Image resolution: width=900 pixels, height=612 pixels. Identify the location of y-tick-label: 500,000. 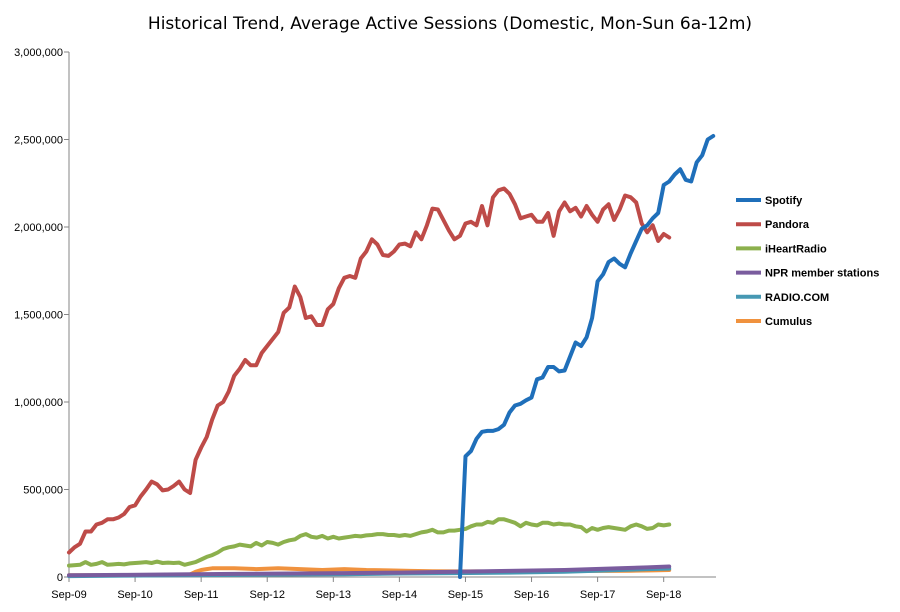
(43, 491).